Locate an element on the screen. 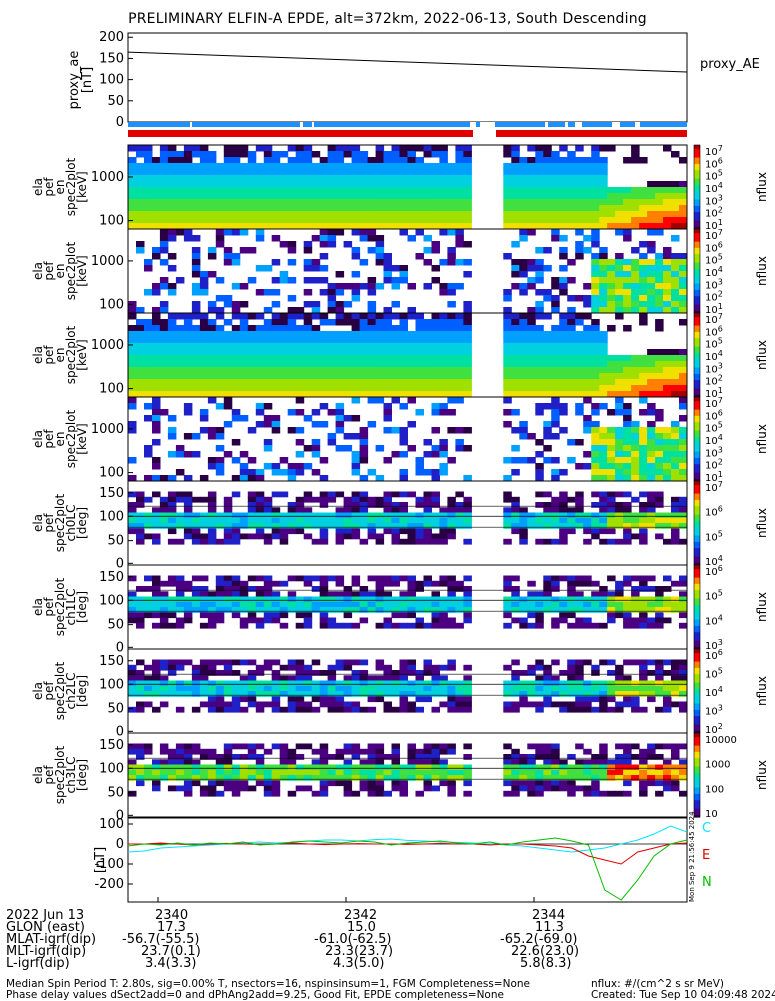 The image size is (775, 1001). spectrogram-frame is located at coordinates (407, 775).